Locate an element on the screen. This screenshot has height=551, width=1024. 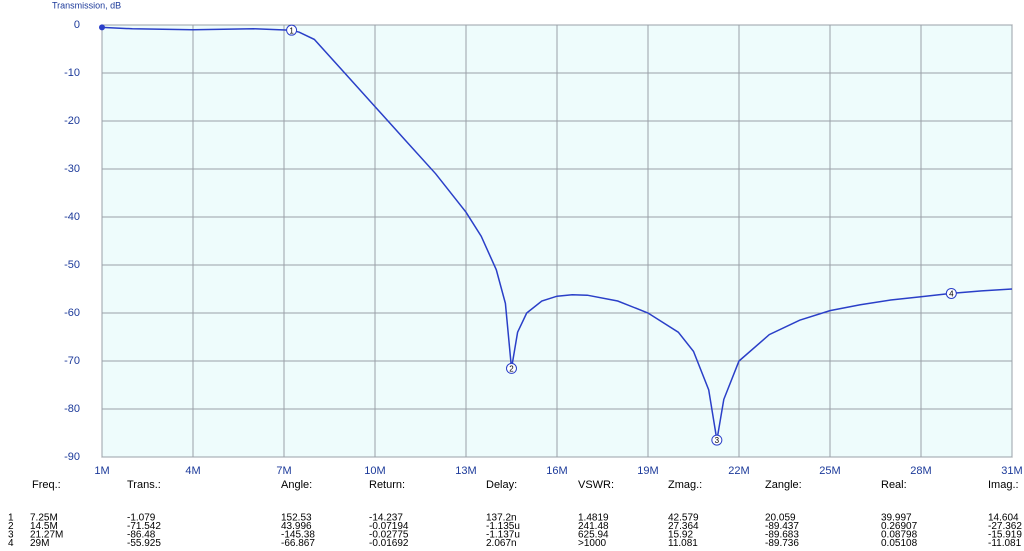
y-tick-label: -40 is located at coordinates (72, 217).